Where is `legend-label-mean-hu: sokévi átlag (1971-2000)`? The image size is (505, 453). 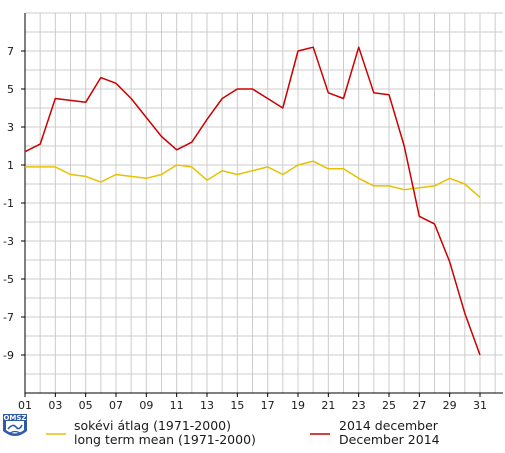 legend-label-mean-hu: sokévi átlag (1971-2000) is located at coordinates (152, 425).